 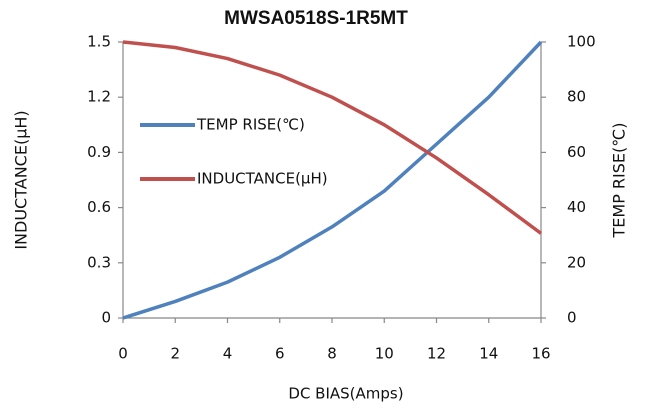 I want to click on chart-title: MWSA0518S-1R5MT, so click(x=316, y=18).